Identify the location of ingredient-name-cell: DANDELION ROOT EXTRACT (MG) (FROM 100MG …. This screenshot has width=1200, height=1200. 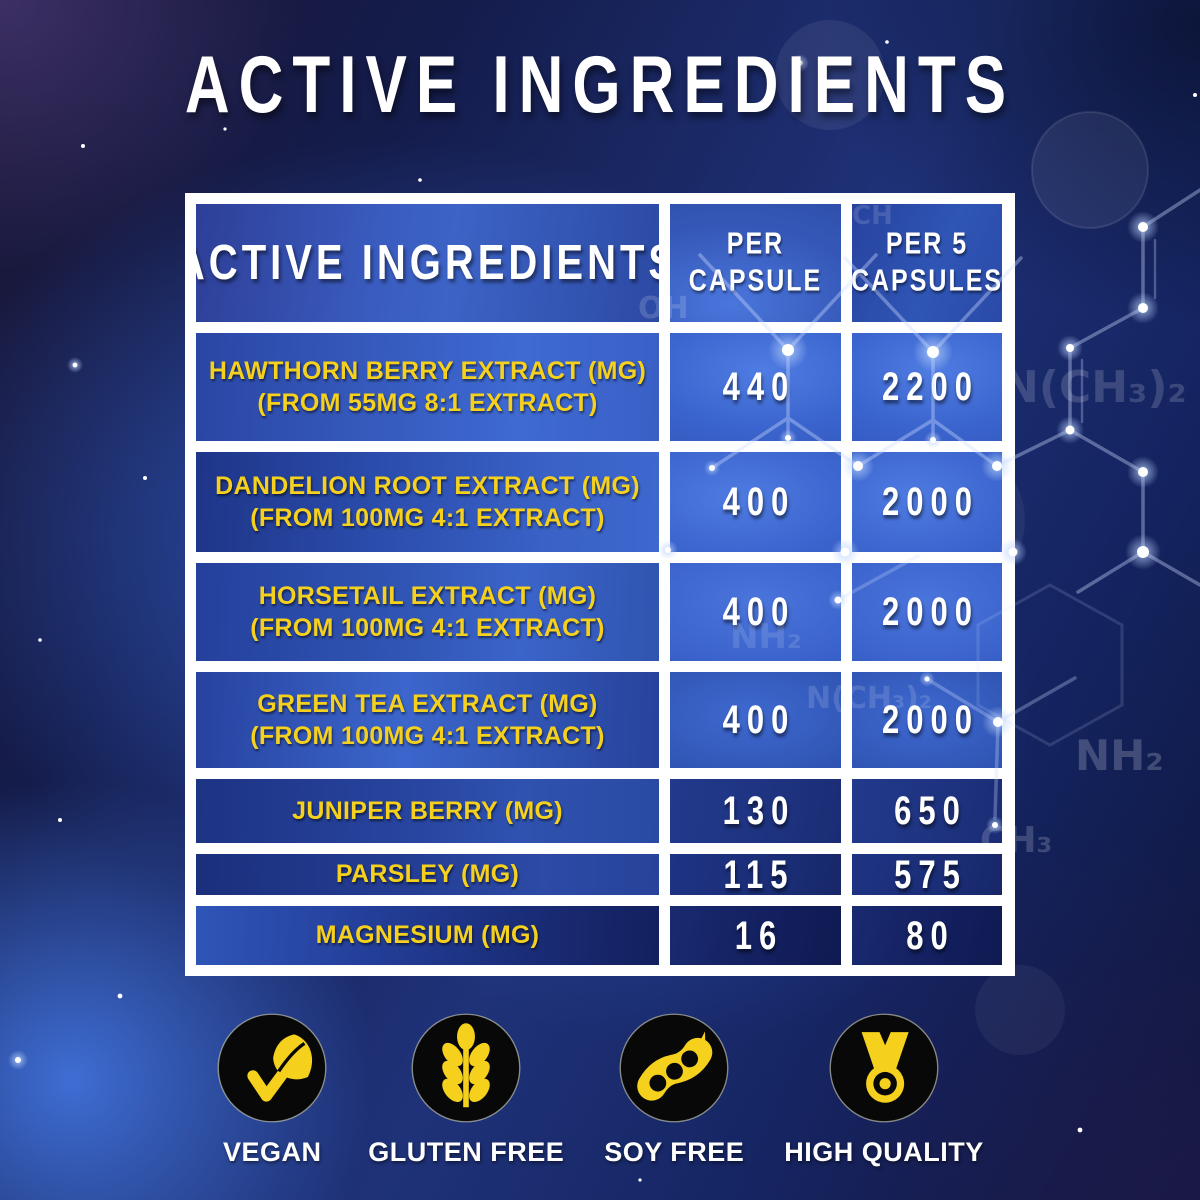
(427, 502).